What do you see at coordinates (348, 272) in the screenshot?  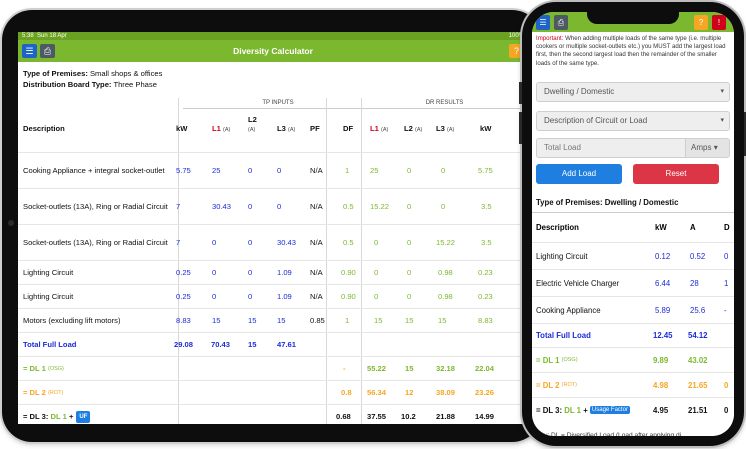 I see `row-df: 0.90` at bounding box center [348, 272].